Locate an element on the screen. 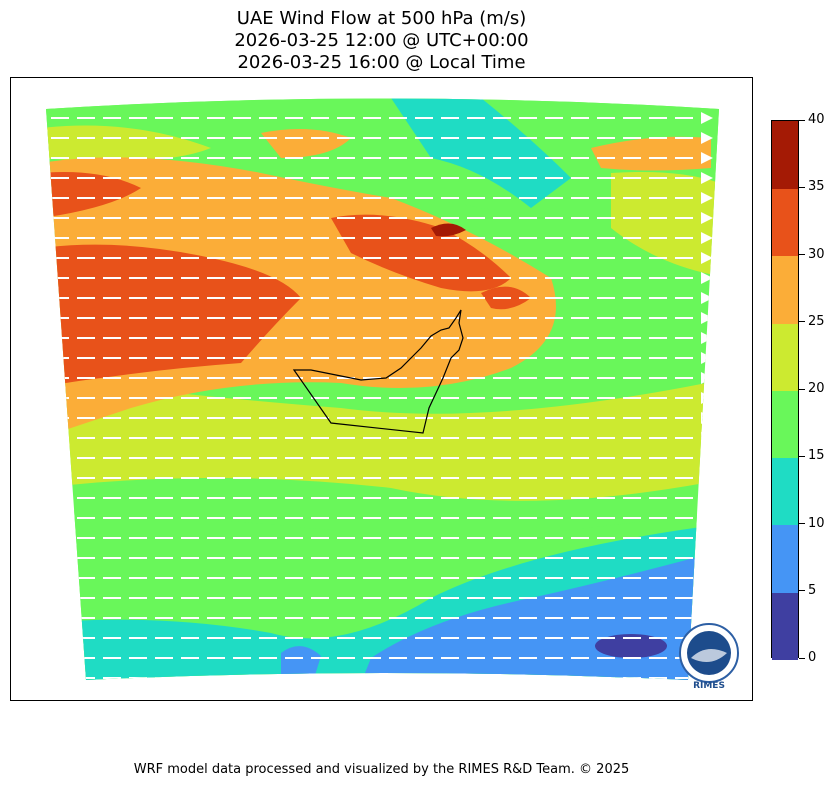 This screenshot has height=788, width=835. colorbar-tick-label: 25 is located at coordinates (816, 321).